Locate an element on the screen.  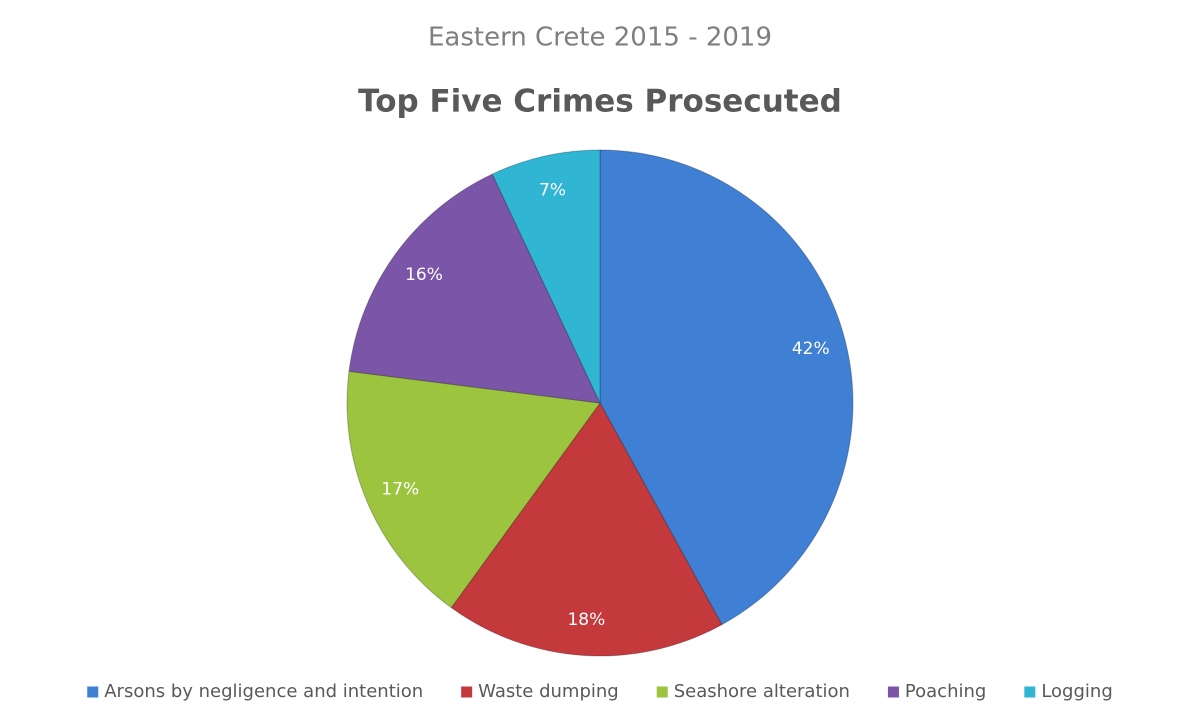
data-label: 16% is located at coordinates (424, 275).